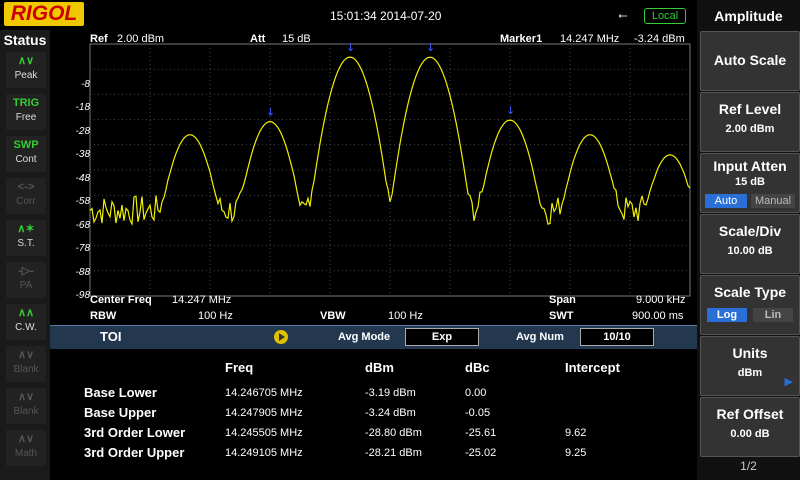 The width and height of the screenshot is (800, 480). Describe the element at coordinates (270, 112) in the screenshot. I see `marker-arrow-1: ↓` at that location.